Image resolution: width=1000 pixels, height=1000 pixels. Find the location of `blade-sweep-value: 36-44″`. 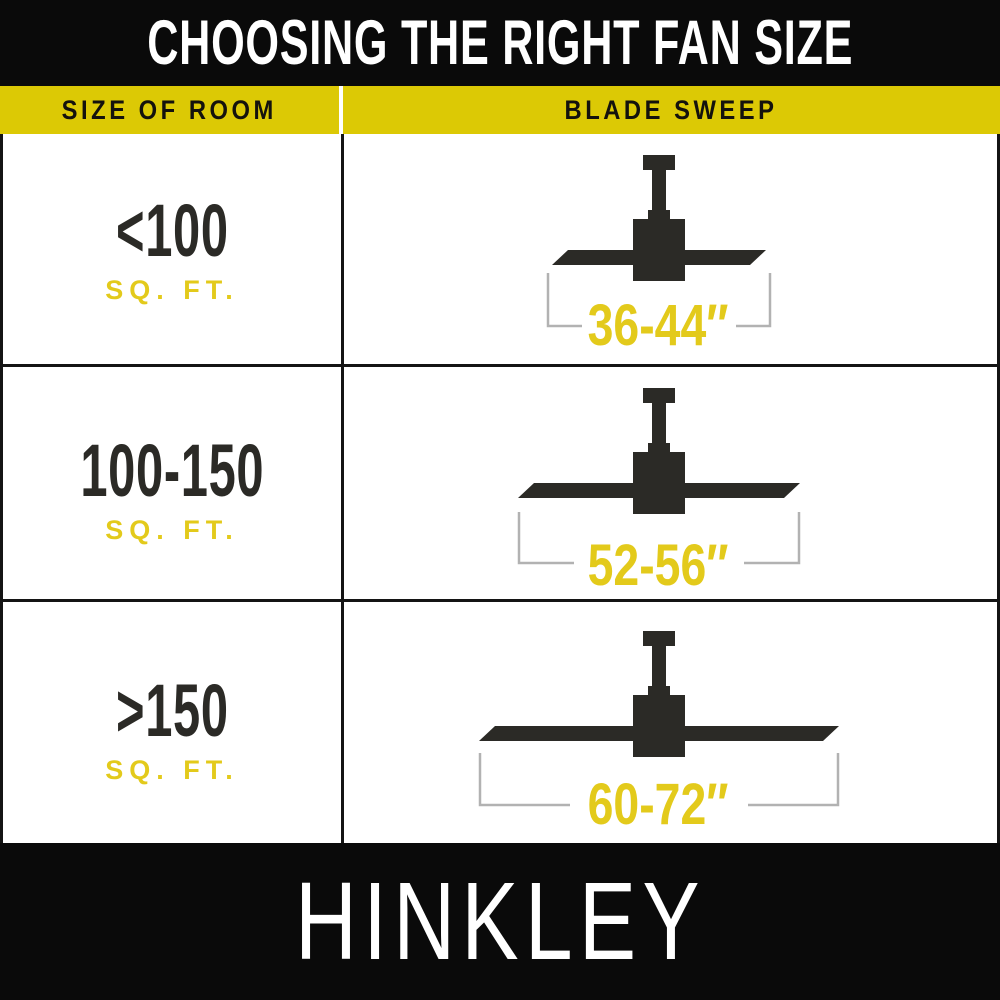

blade-sweep-value: 36-44″ is located at coordinates (658, 325).